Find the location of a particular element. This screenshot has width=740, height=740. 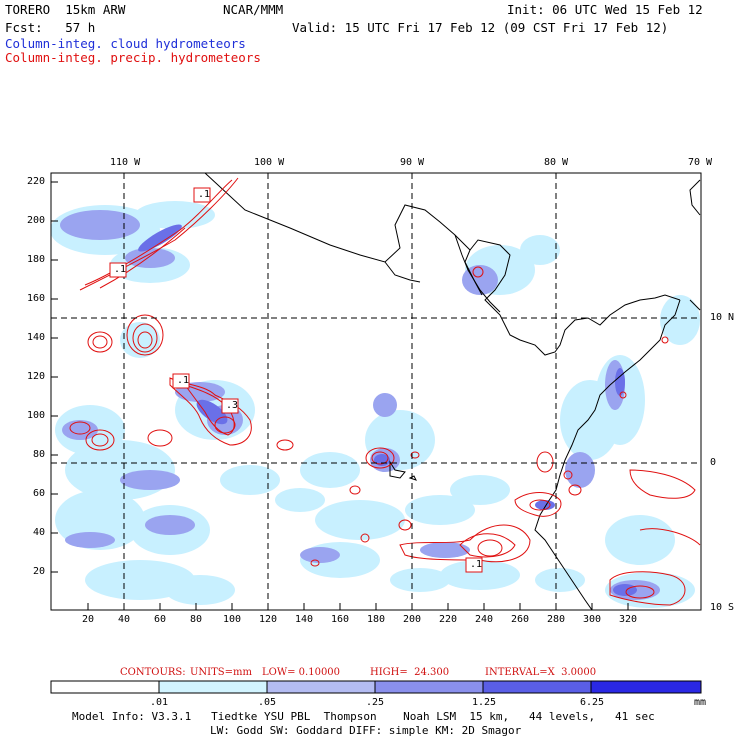

colorbar is located at coordinates (376, 687).